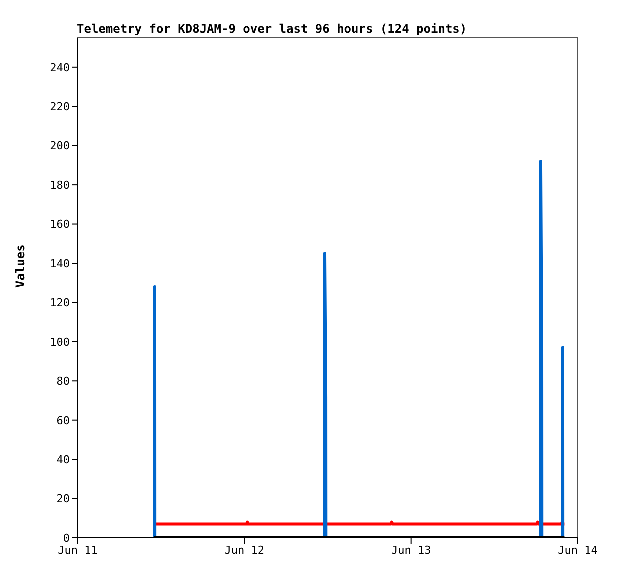 The image size is (618, 579). What do you see at coordinates (60, 67) in the screenshot?
I see `y-tick-label: 240` at bounding box center [60, 67].